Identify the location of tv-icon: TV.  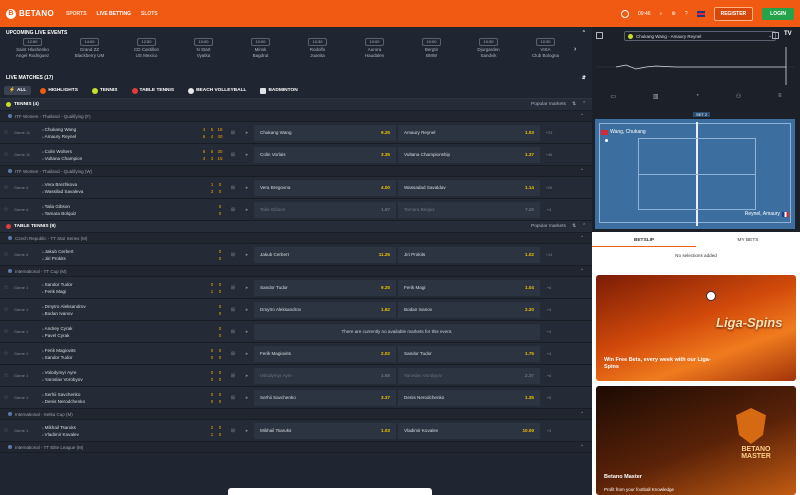
(788, 34).